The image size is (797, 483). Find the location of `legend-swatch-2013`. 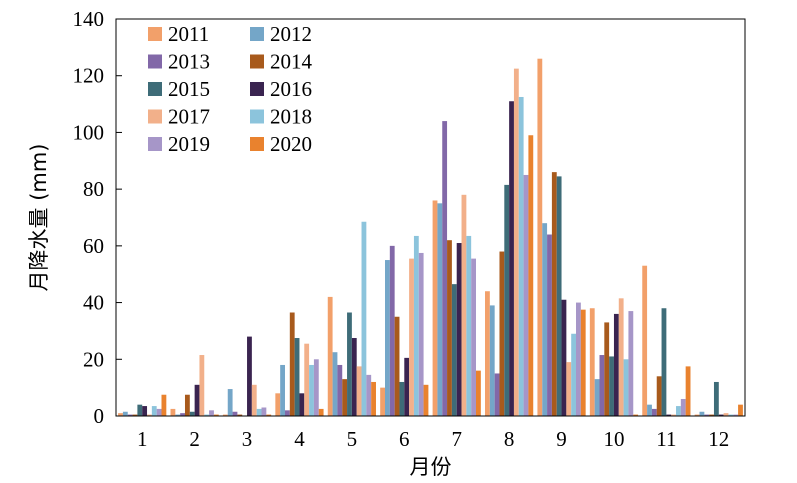

legend-swatch-2013 is located at coordinates (155, 61).